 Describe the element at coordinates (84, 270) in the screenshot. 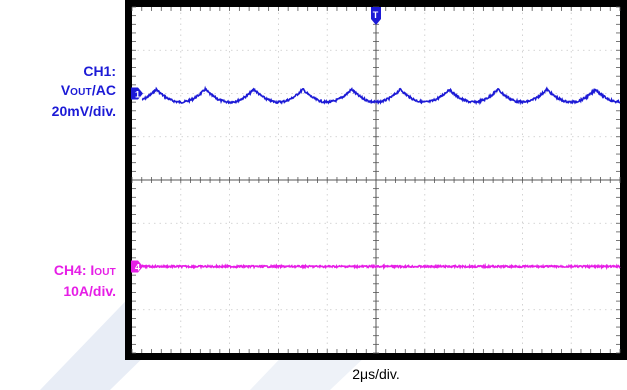

I see `ch4-title: CH4: IOUT` at that location.